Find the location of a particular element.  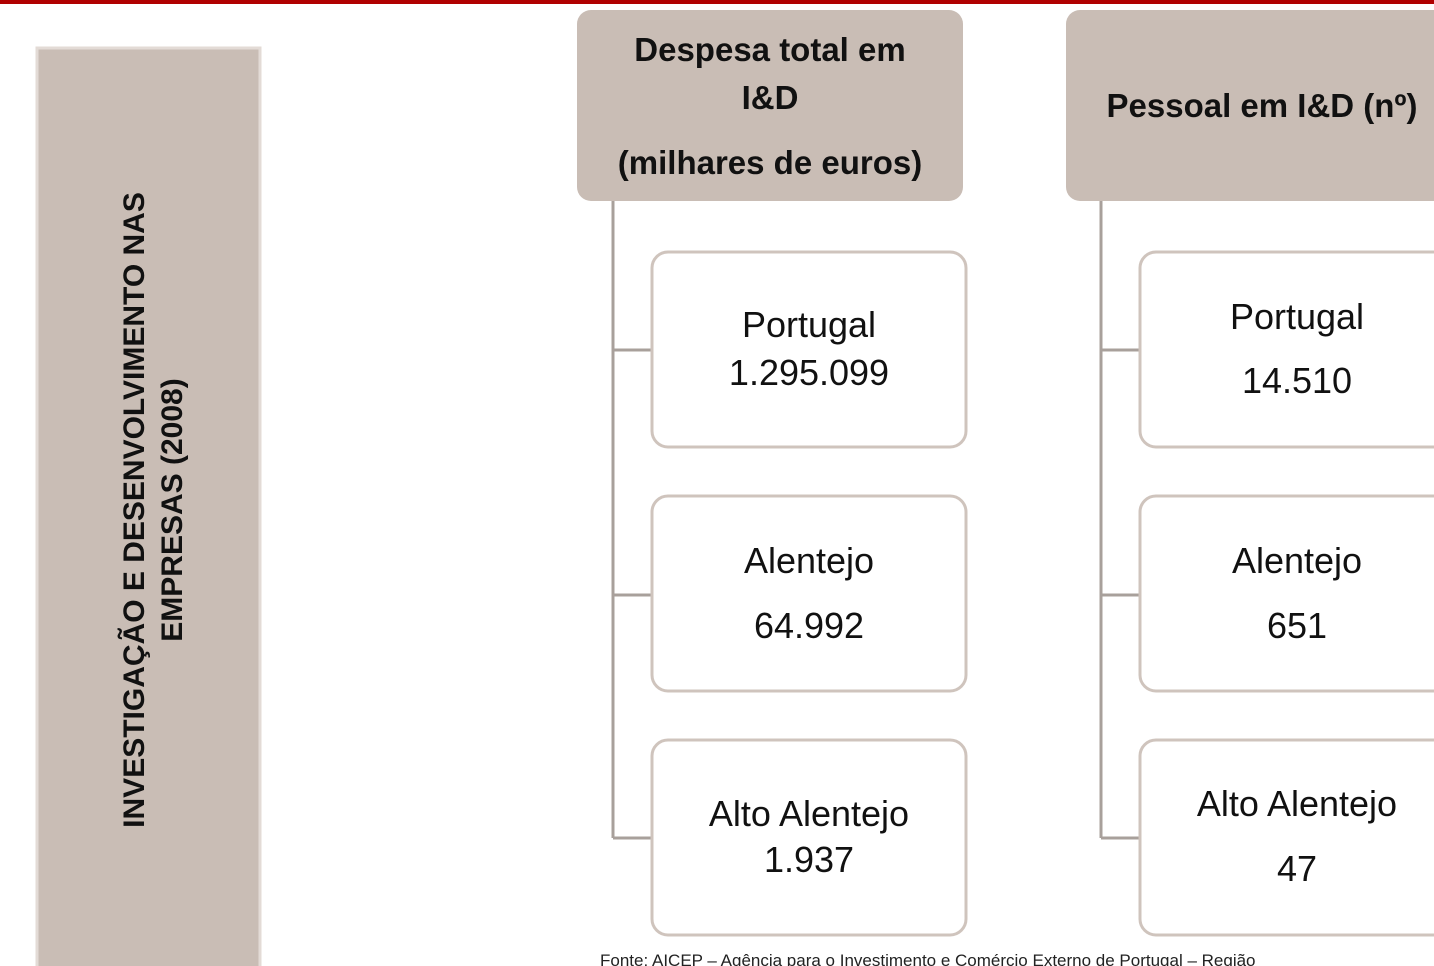

header-line: Despesa total em is located at coordinates (769, 49).